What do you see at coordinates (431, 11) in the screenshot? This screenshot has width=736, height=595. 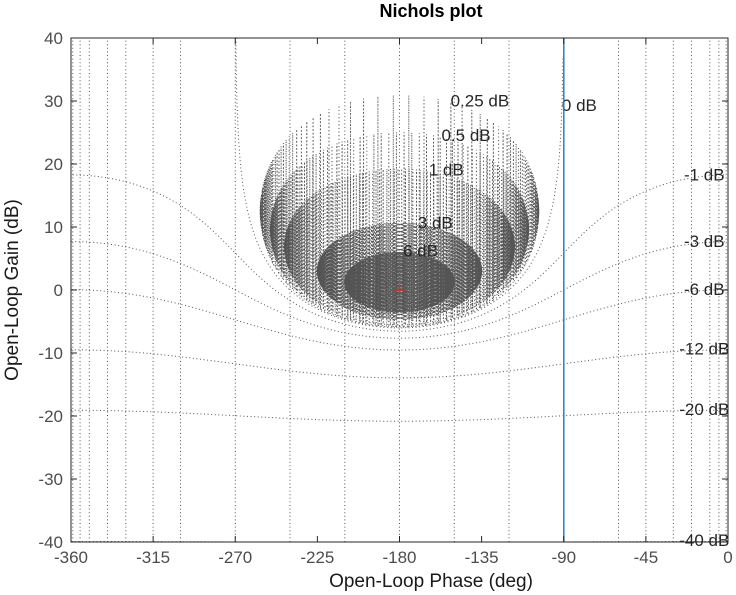 I see `chart-title: Nichols plot` at bounding box center [431, 11].